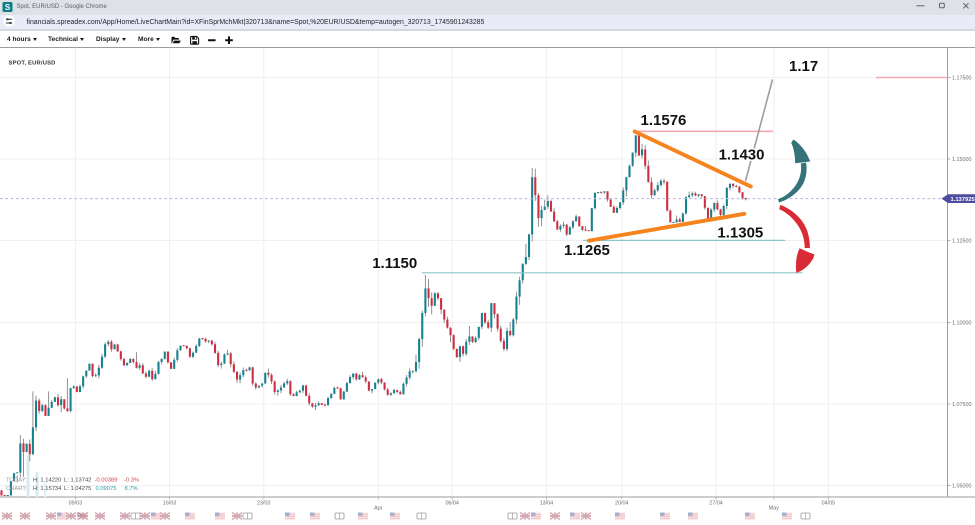 The height and width of the screenshot is (525, 975). Describe the element at coordinates (8, 7) in the screenshot. I see `svg-text: S` at that location.